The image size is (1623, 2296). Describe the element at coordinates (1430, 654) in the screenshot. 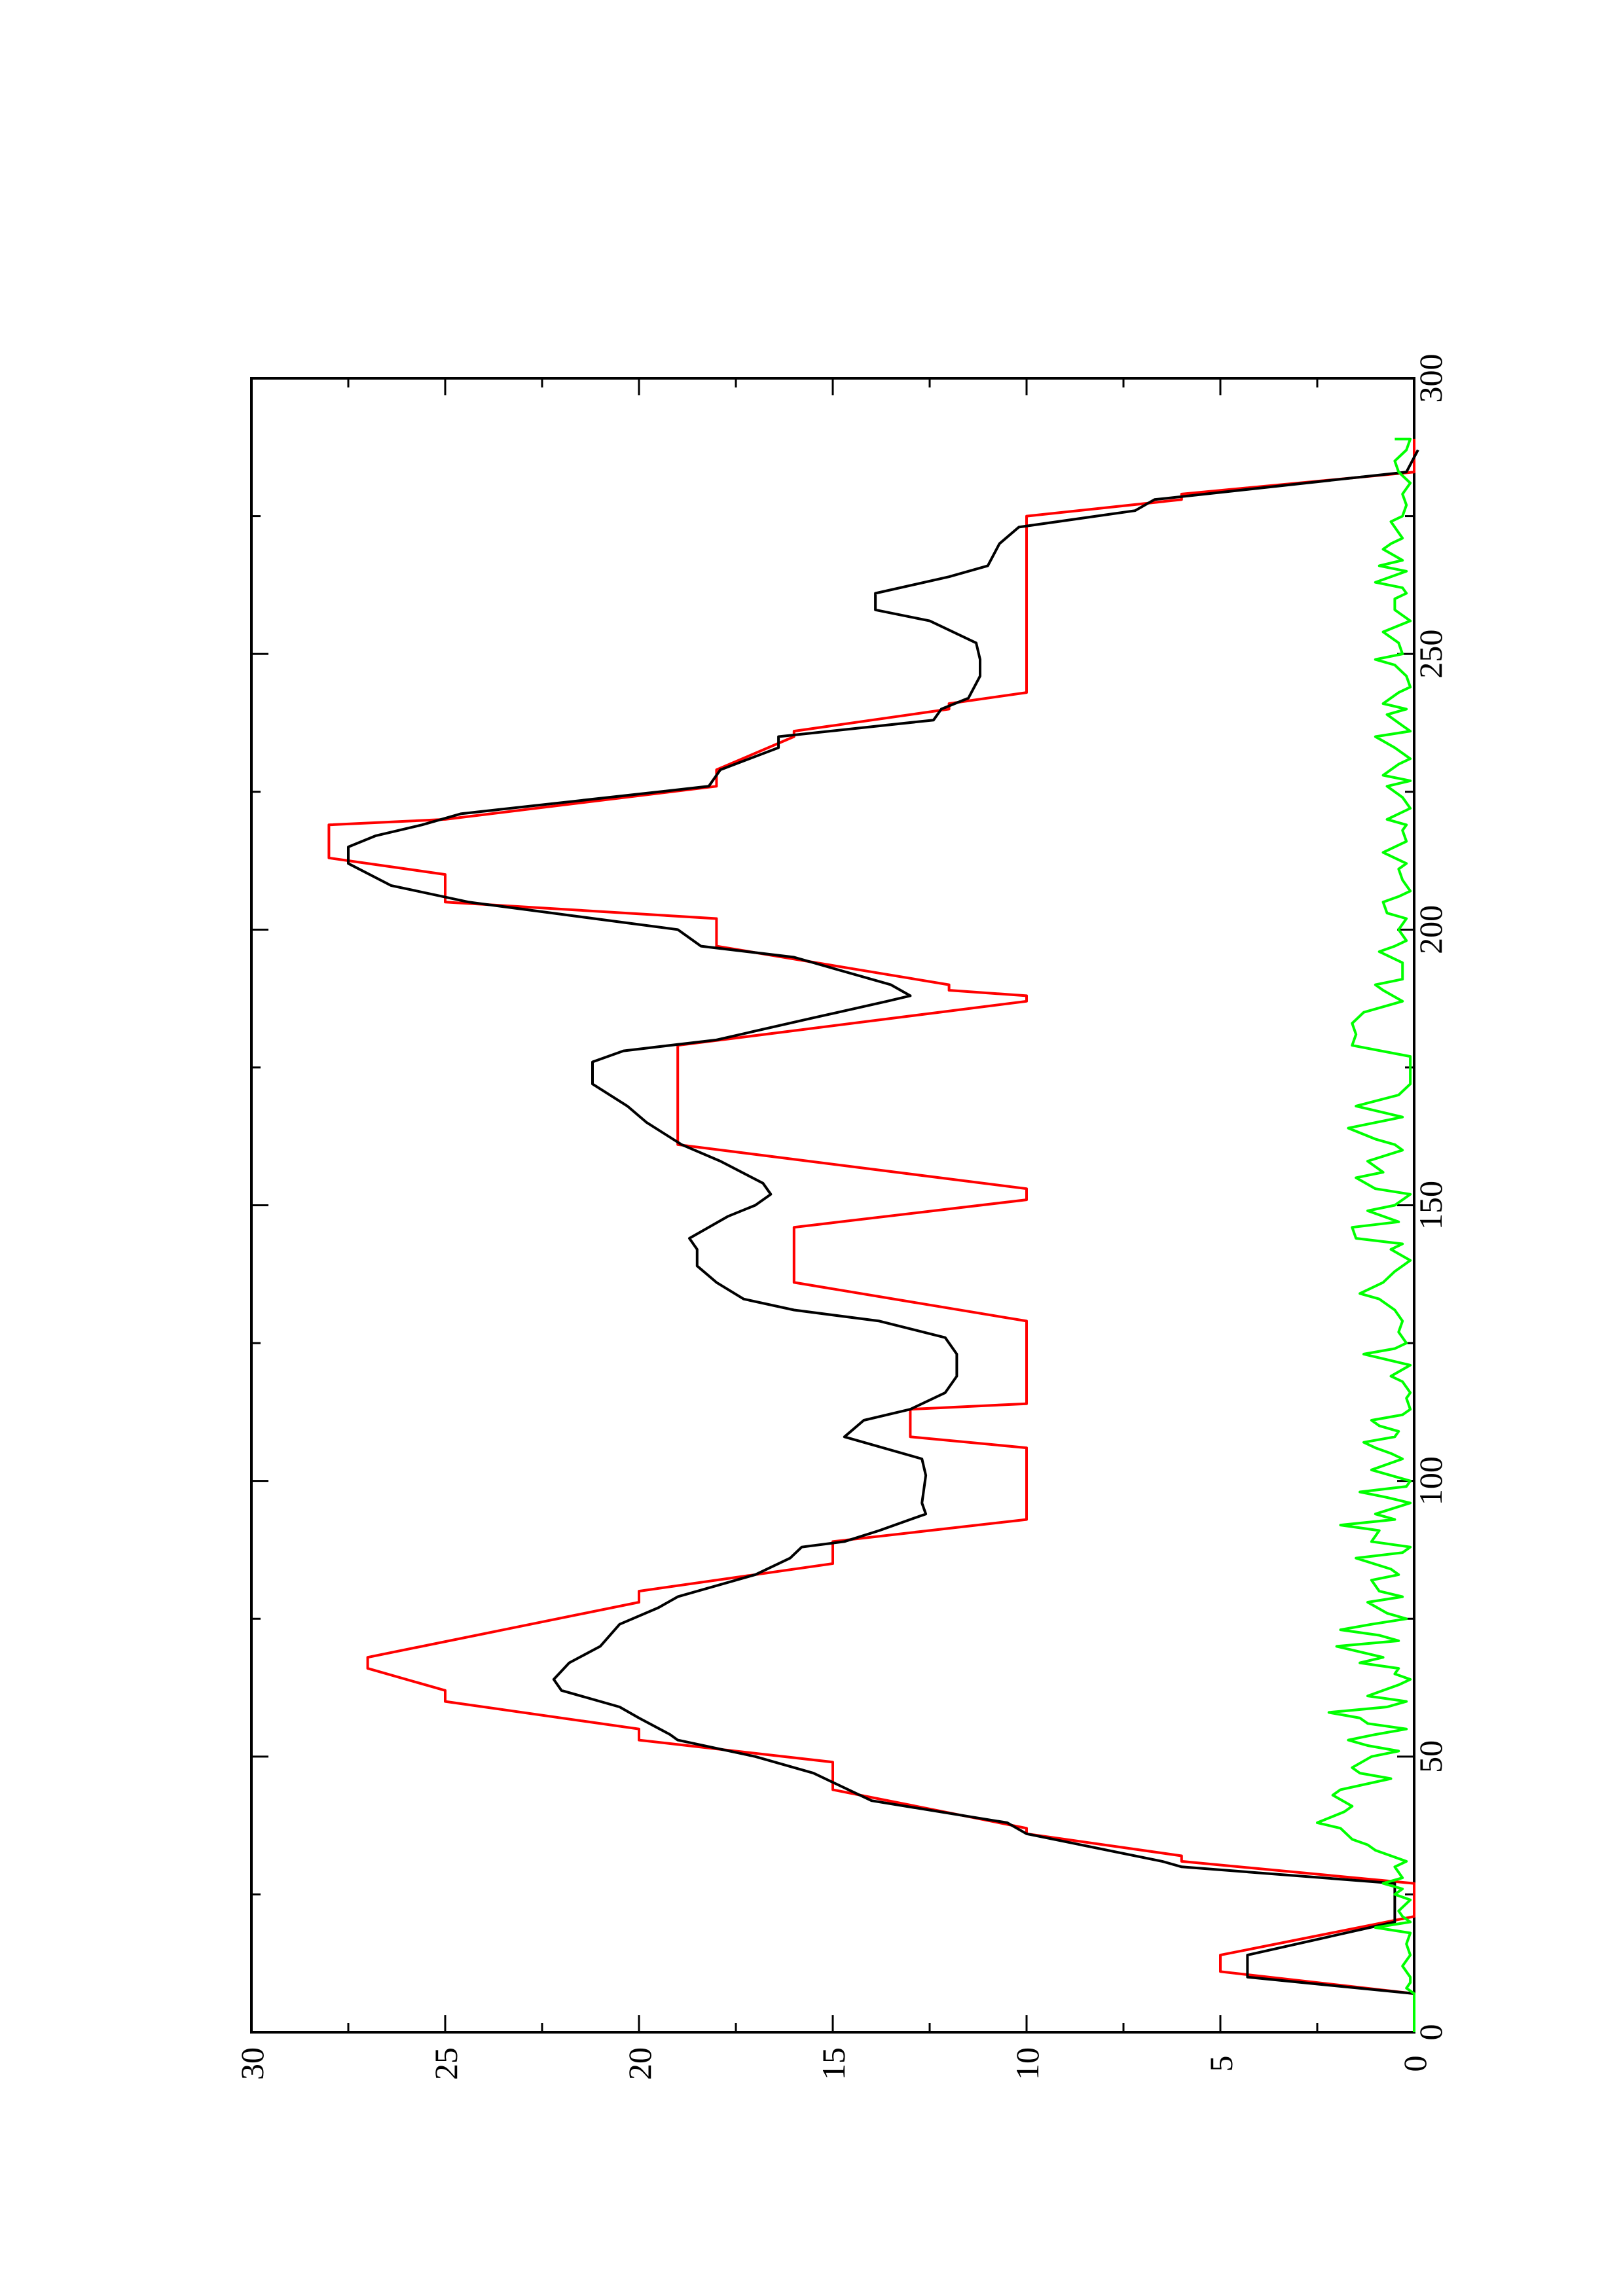

I see `x-tick-label: 250` at that location.